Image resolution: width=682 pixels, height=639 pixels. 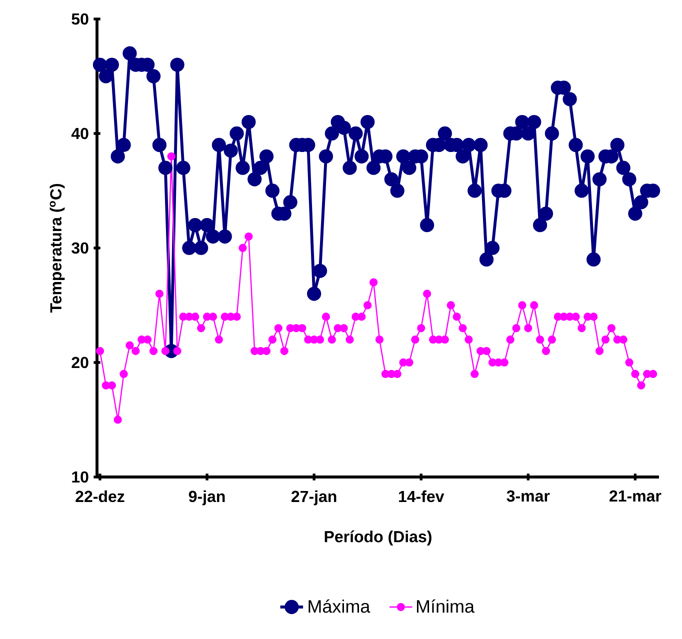 What do you see at coordinates (206, 498) in the screenshot?
I see `x-tick-label: 9-jan` at bounding box center [206, 498].